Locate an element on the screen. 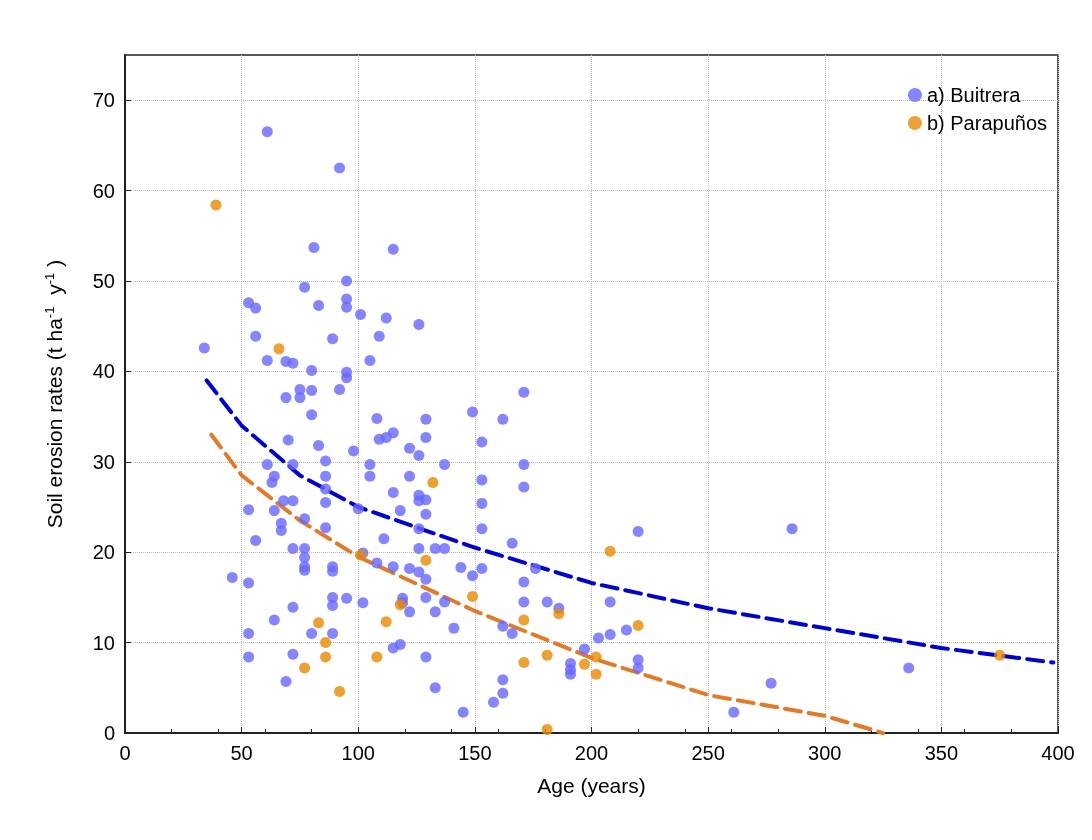  y-tick-label: 50 is located at coordinates (103, 281).